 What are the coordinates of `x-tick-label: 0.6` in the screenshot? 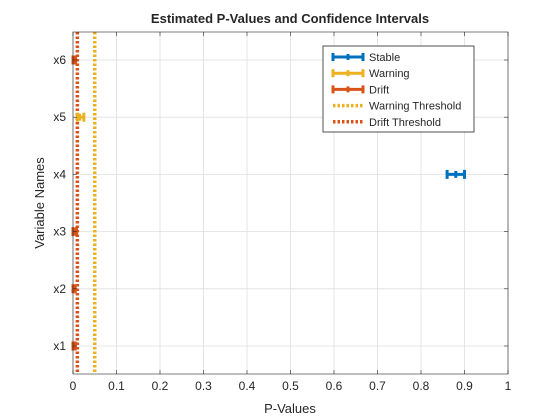 It's located at (334, 386).